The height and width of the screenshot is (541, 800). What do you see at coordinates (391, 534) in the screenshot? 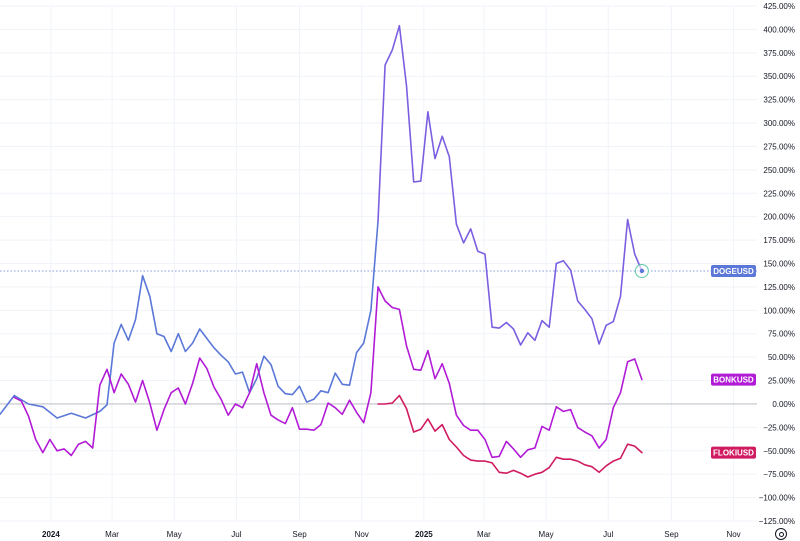
I see `x-axis: 2024 Mar May Jul Sep Nov 2025 Mar May Jul Sep Nov` at bounding box center [391, 534].